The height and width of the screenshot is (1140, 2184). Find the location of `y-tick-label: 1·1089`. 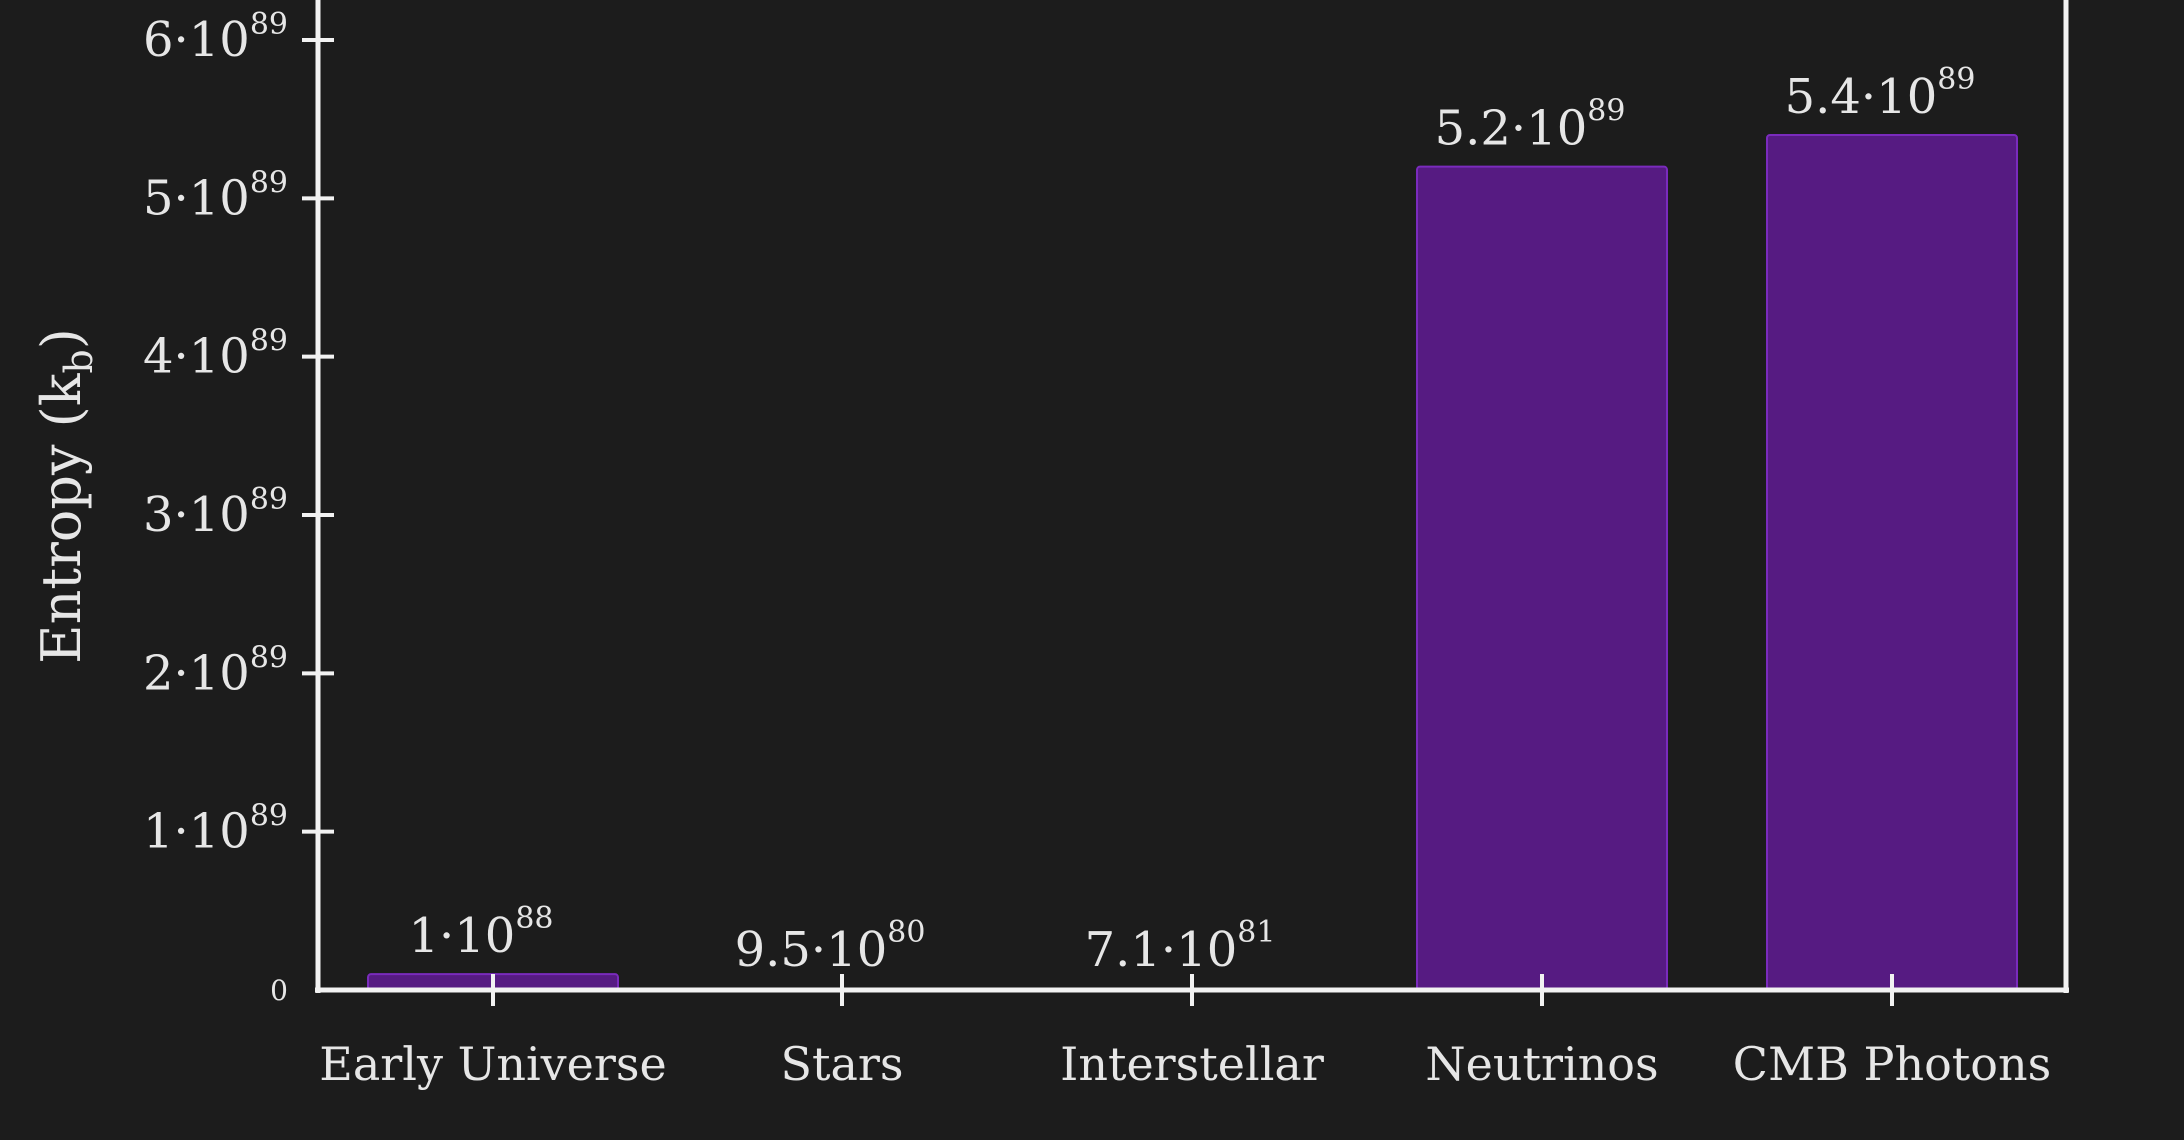

y-tick-label: 1·1089 is located at coordinates (215, 829).